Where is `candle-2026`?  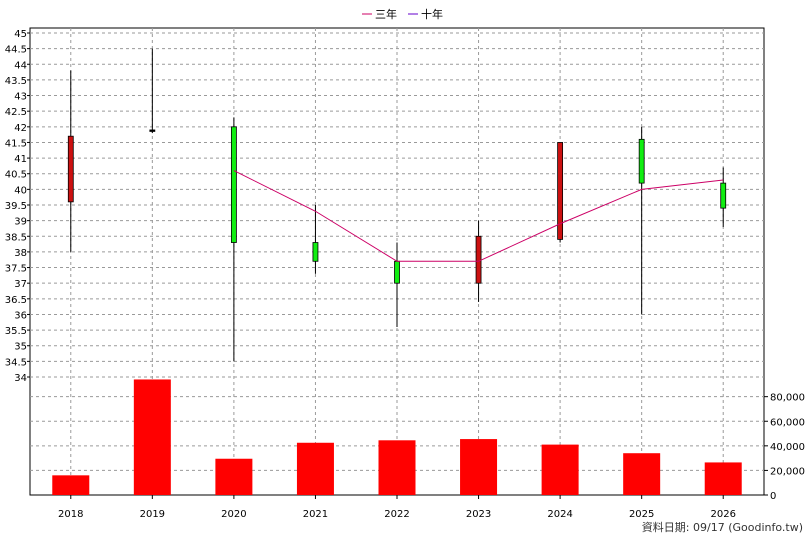 candle-2026 is located at coordinates (723, 197).